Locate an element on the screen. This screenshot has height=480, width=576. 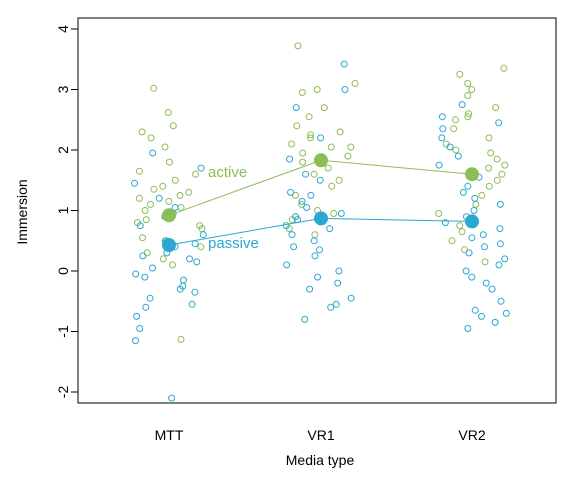
y-axis-title: Immersion is located at coordinates (22, 211).